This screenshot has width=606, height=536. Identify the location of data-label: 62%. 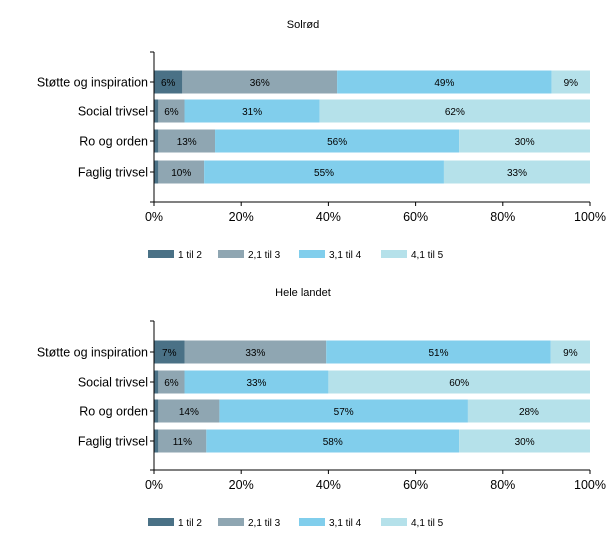
(455, 112).